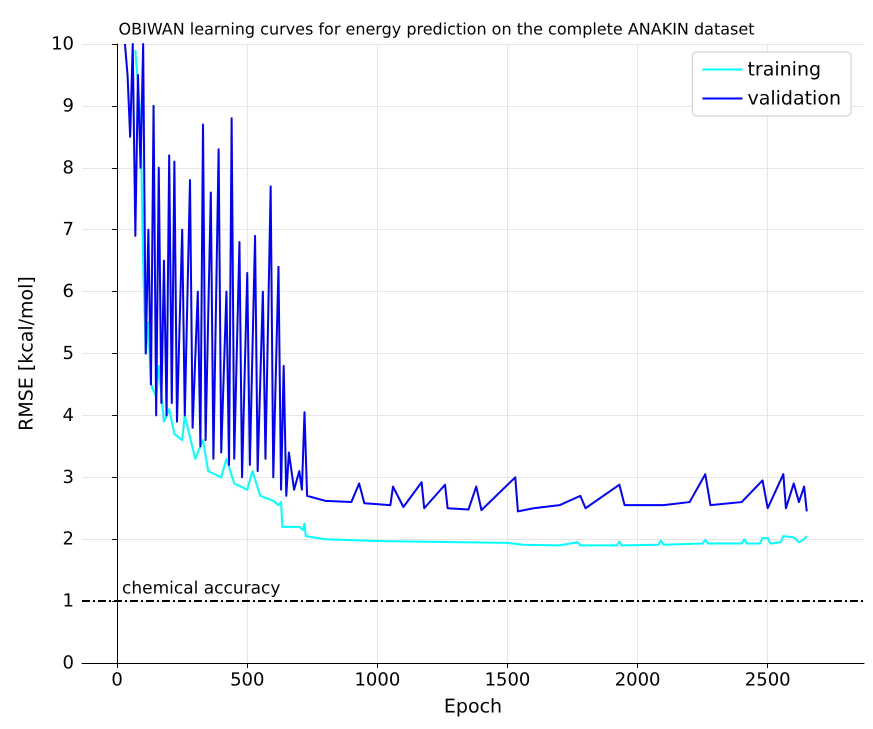 This screenshot has width=873, height=729. What do you see at coordinates (637, 680) in the screenshot?
I see `x-tick-label: 2000` at bounding box center [637, 680].